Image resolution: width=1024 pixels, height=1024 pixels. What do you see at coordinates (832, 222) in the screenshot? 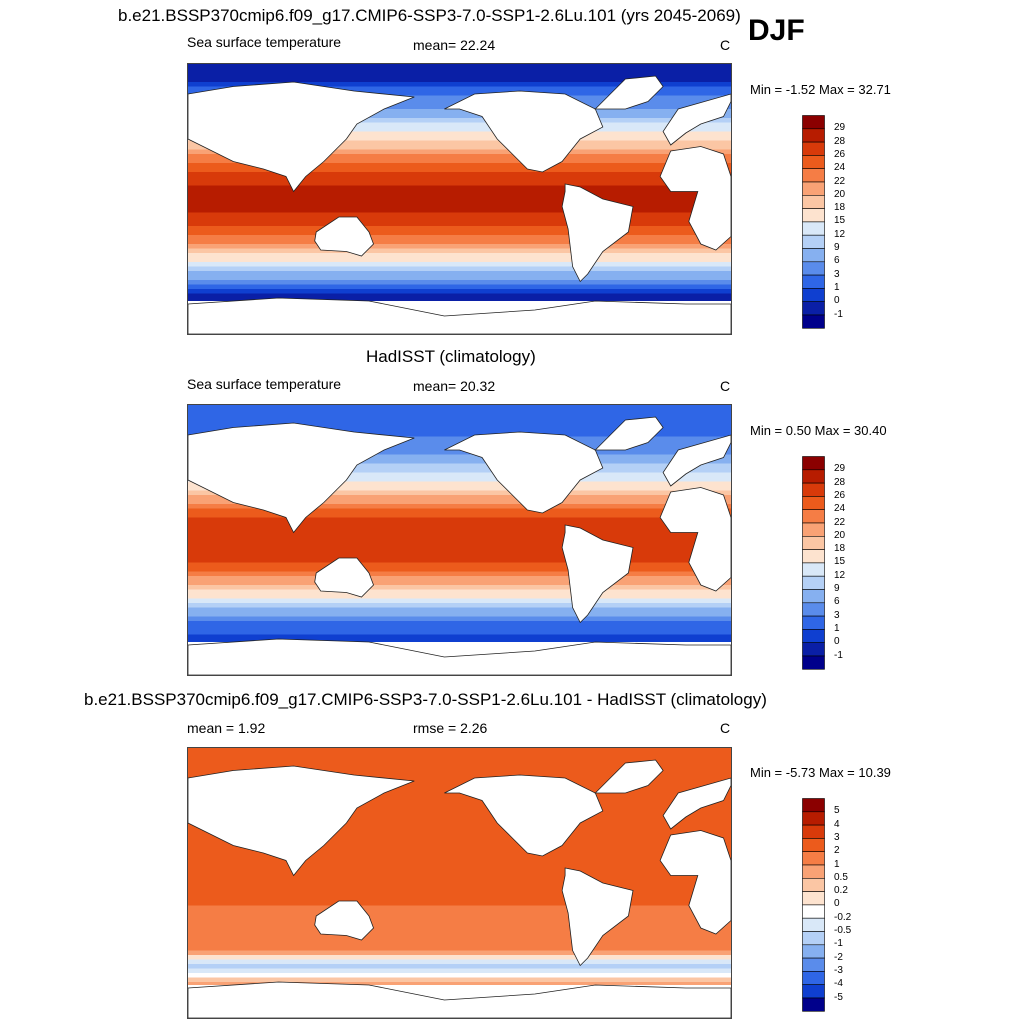
I see `panel-1-colorbar: 29 28 26 24 22 20 18 15 12 9 6 3 1 0 -1` at bounding box center [832, 222].